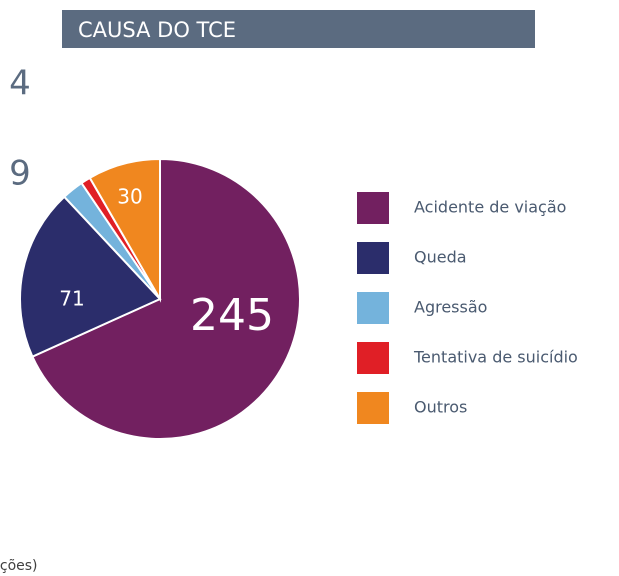  I want to click on data-label: 30, so click(129, 197).